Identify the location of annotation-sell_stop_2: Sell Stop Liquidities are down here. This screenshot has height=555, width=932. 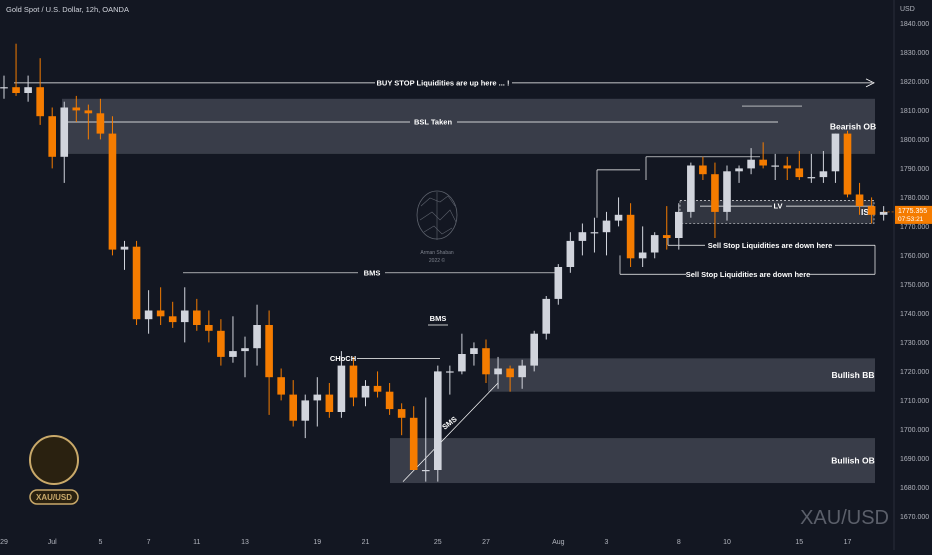
(748, 274).